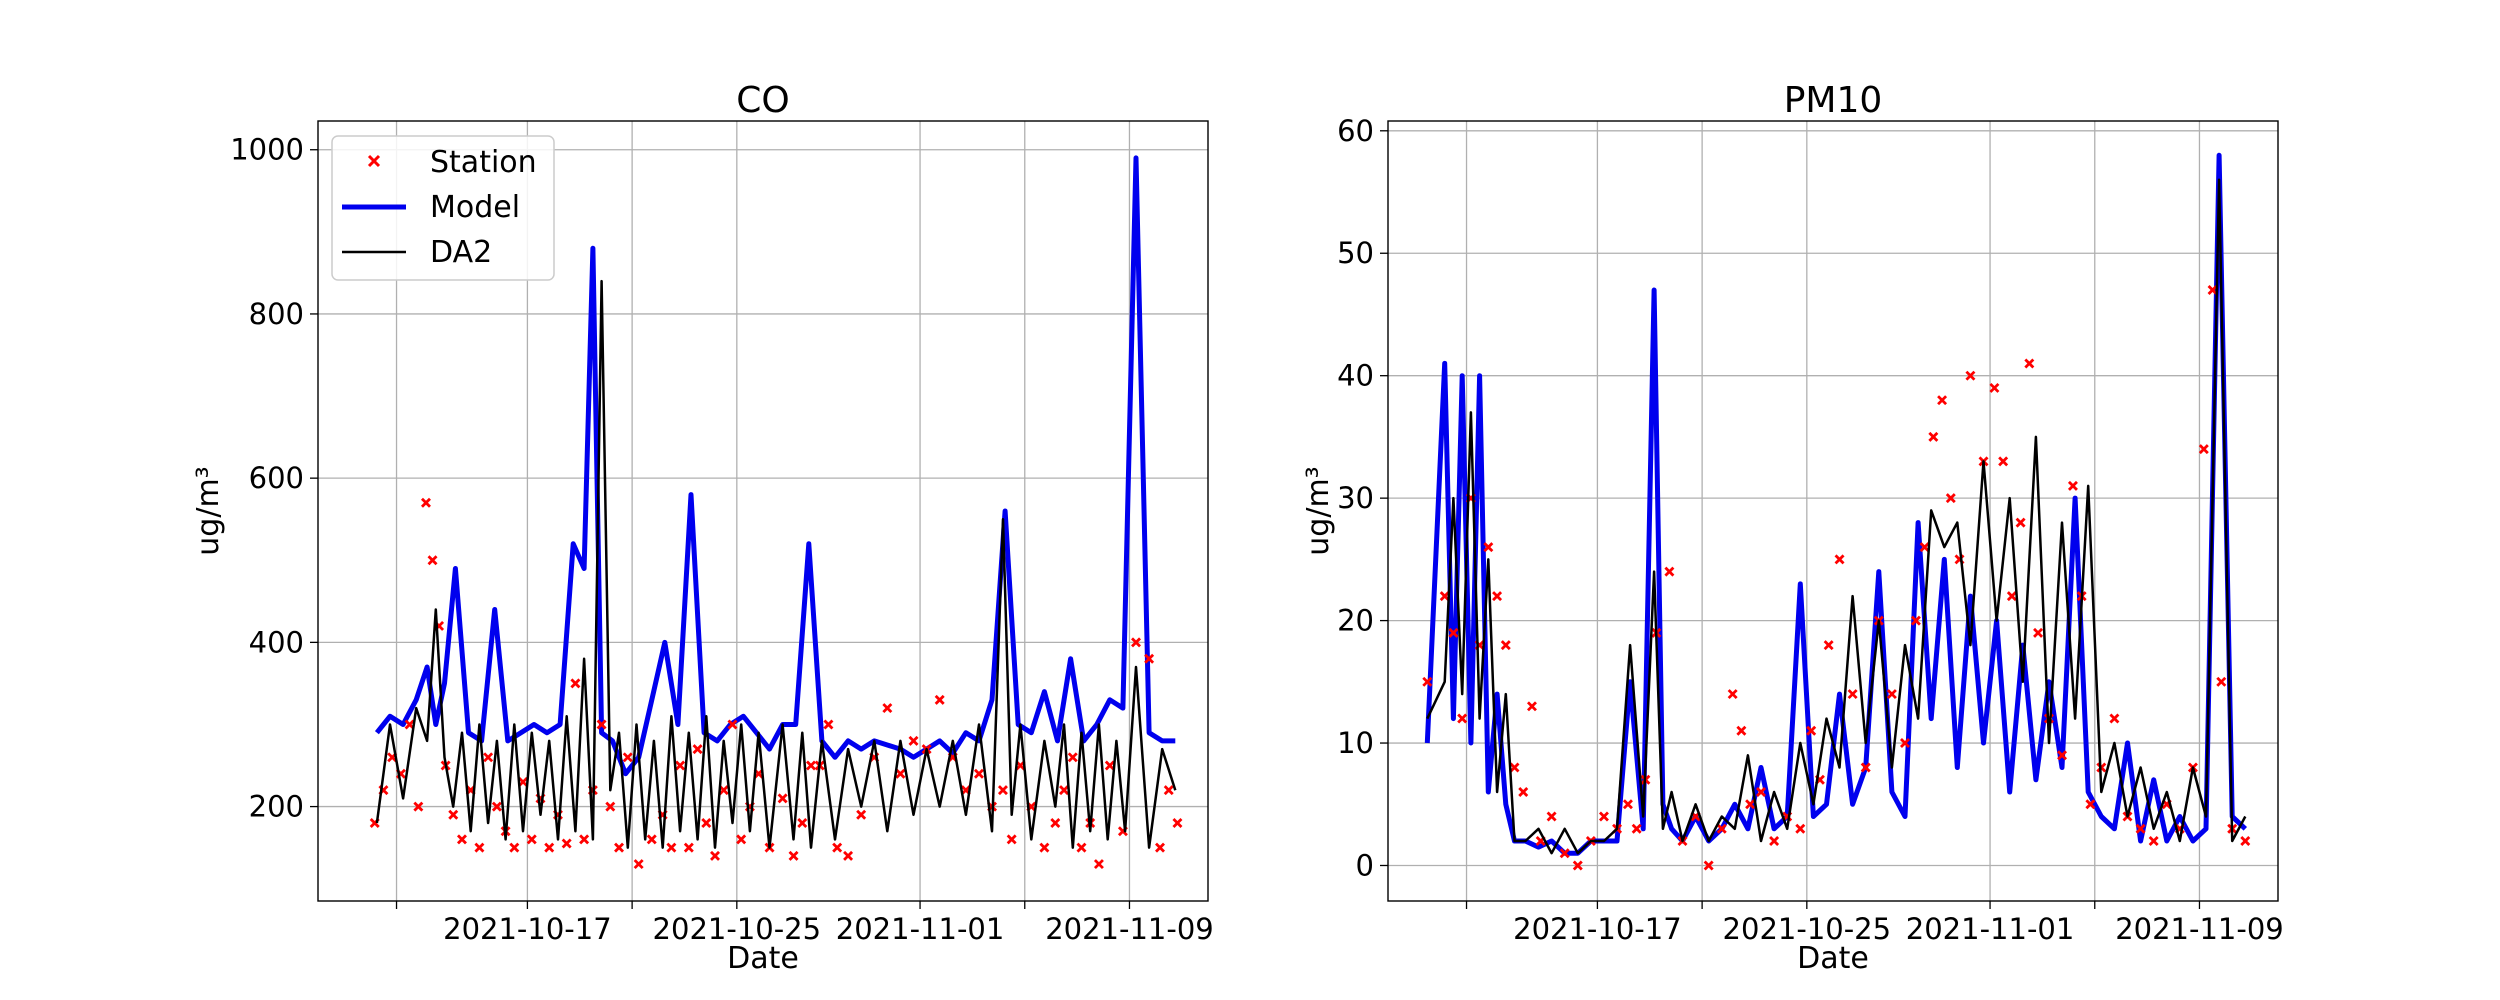 The width and height of the screenshot is (2500, 1000). What do you see at coordinates (1355, 253) in the screenshot?
I see `pm10-y-tick-label: 50` at bounding box center [1355, 253].